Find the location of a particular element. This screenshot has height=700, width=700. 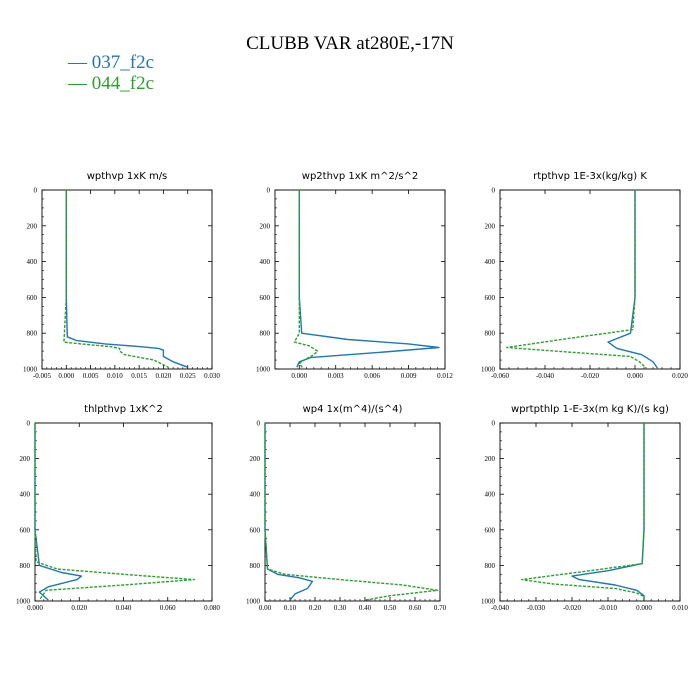

x-tick-label: 0.080 is located at coordinates (212, 608).